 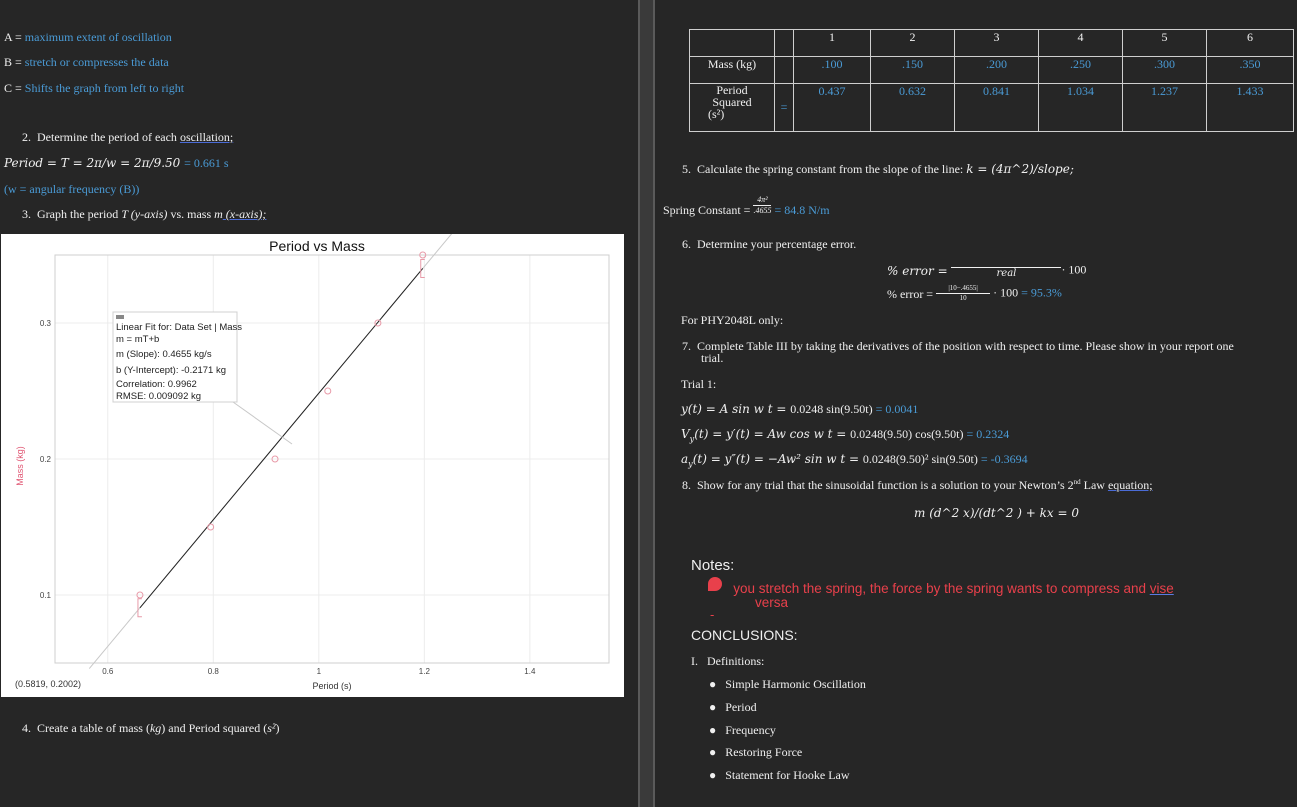 I want to click on table-header-row: 1 2 3 4 5 6, so click(x=991, y=43).